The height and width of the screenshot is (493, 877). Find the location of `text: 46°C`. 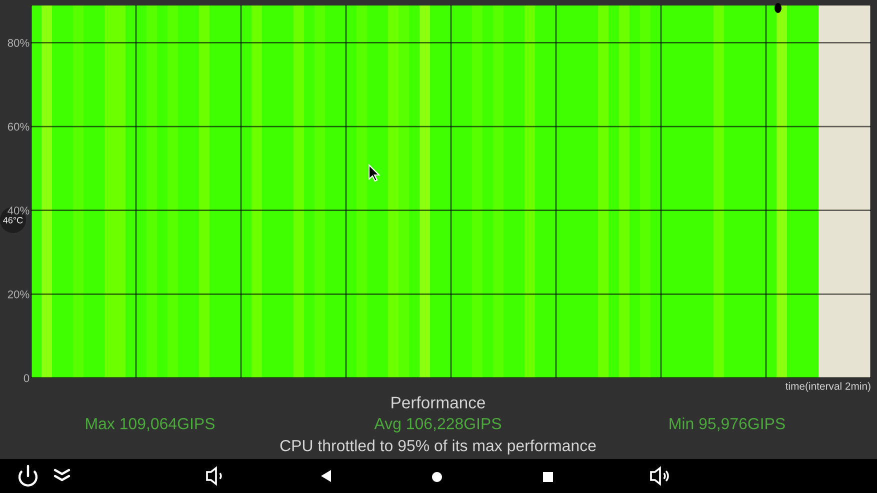

text: 46°C is located at coordinates (13, 220).